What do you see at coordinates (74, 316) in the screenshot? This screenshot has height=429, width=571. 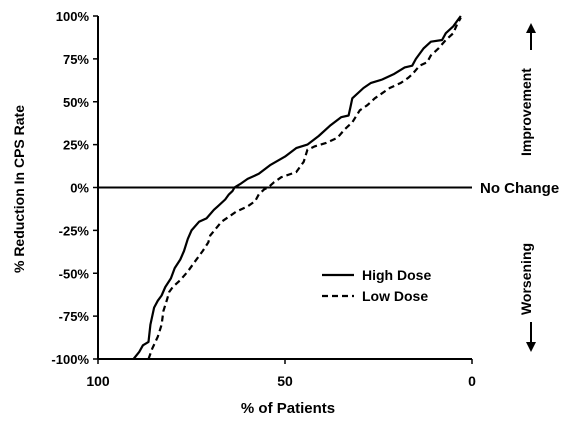 I see `y-tick-label: -75%` at bounding box center [74, 316].